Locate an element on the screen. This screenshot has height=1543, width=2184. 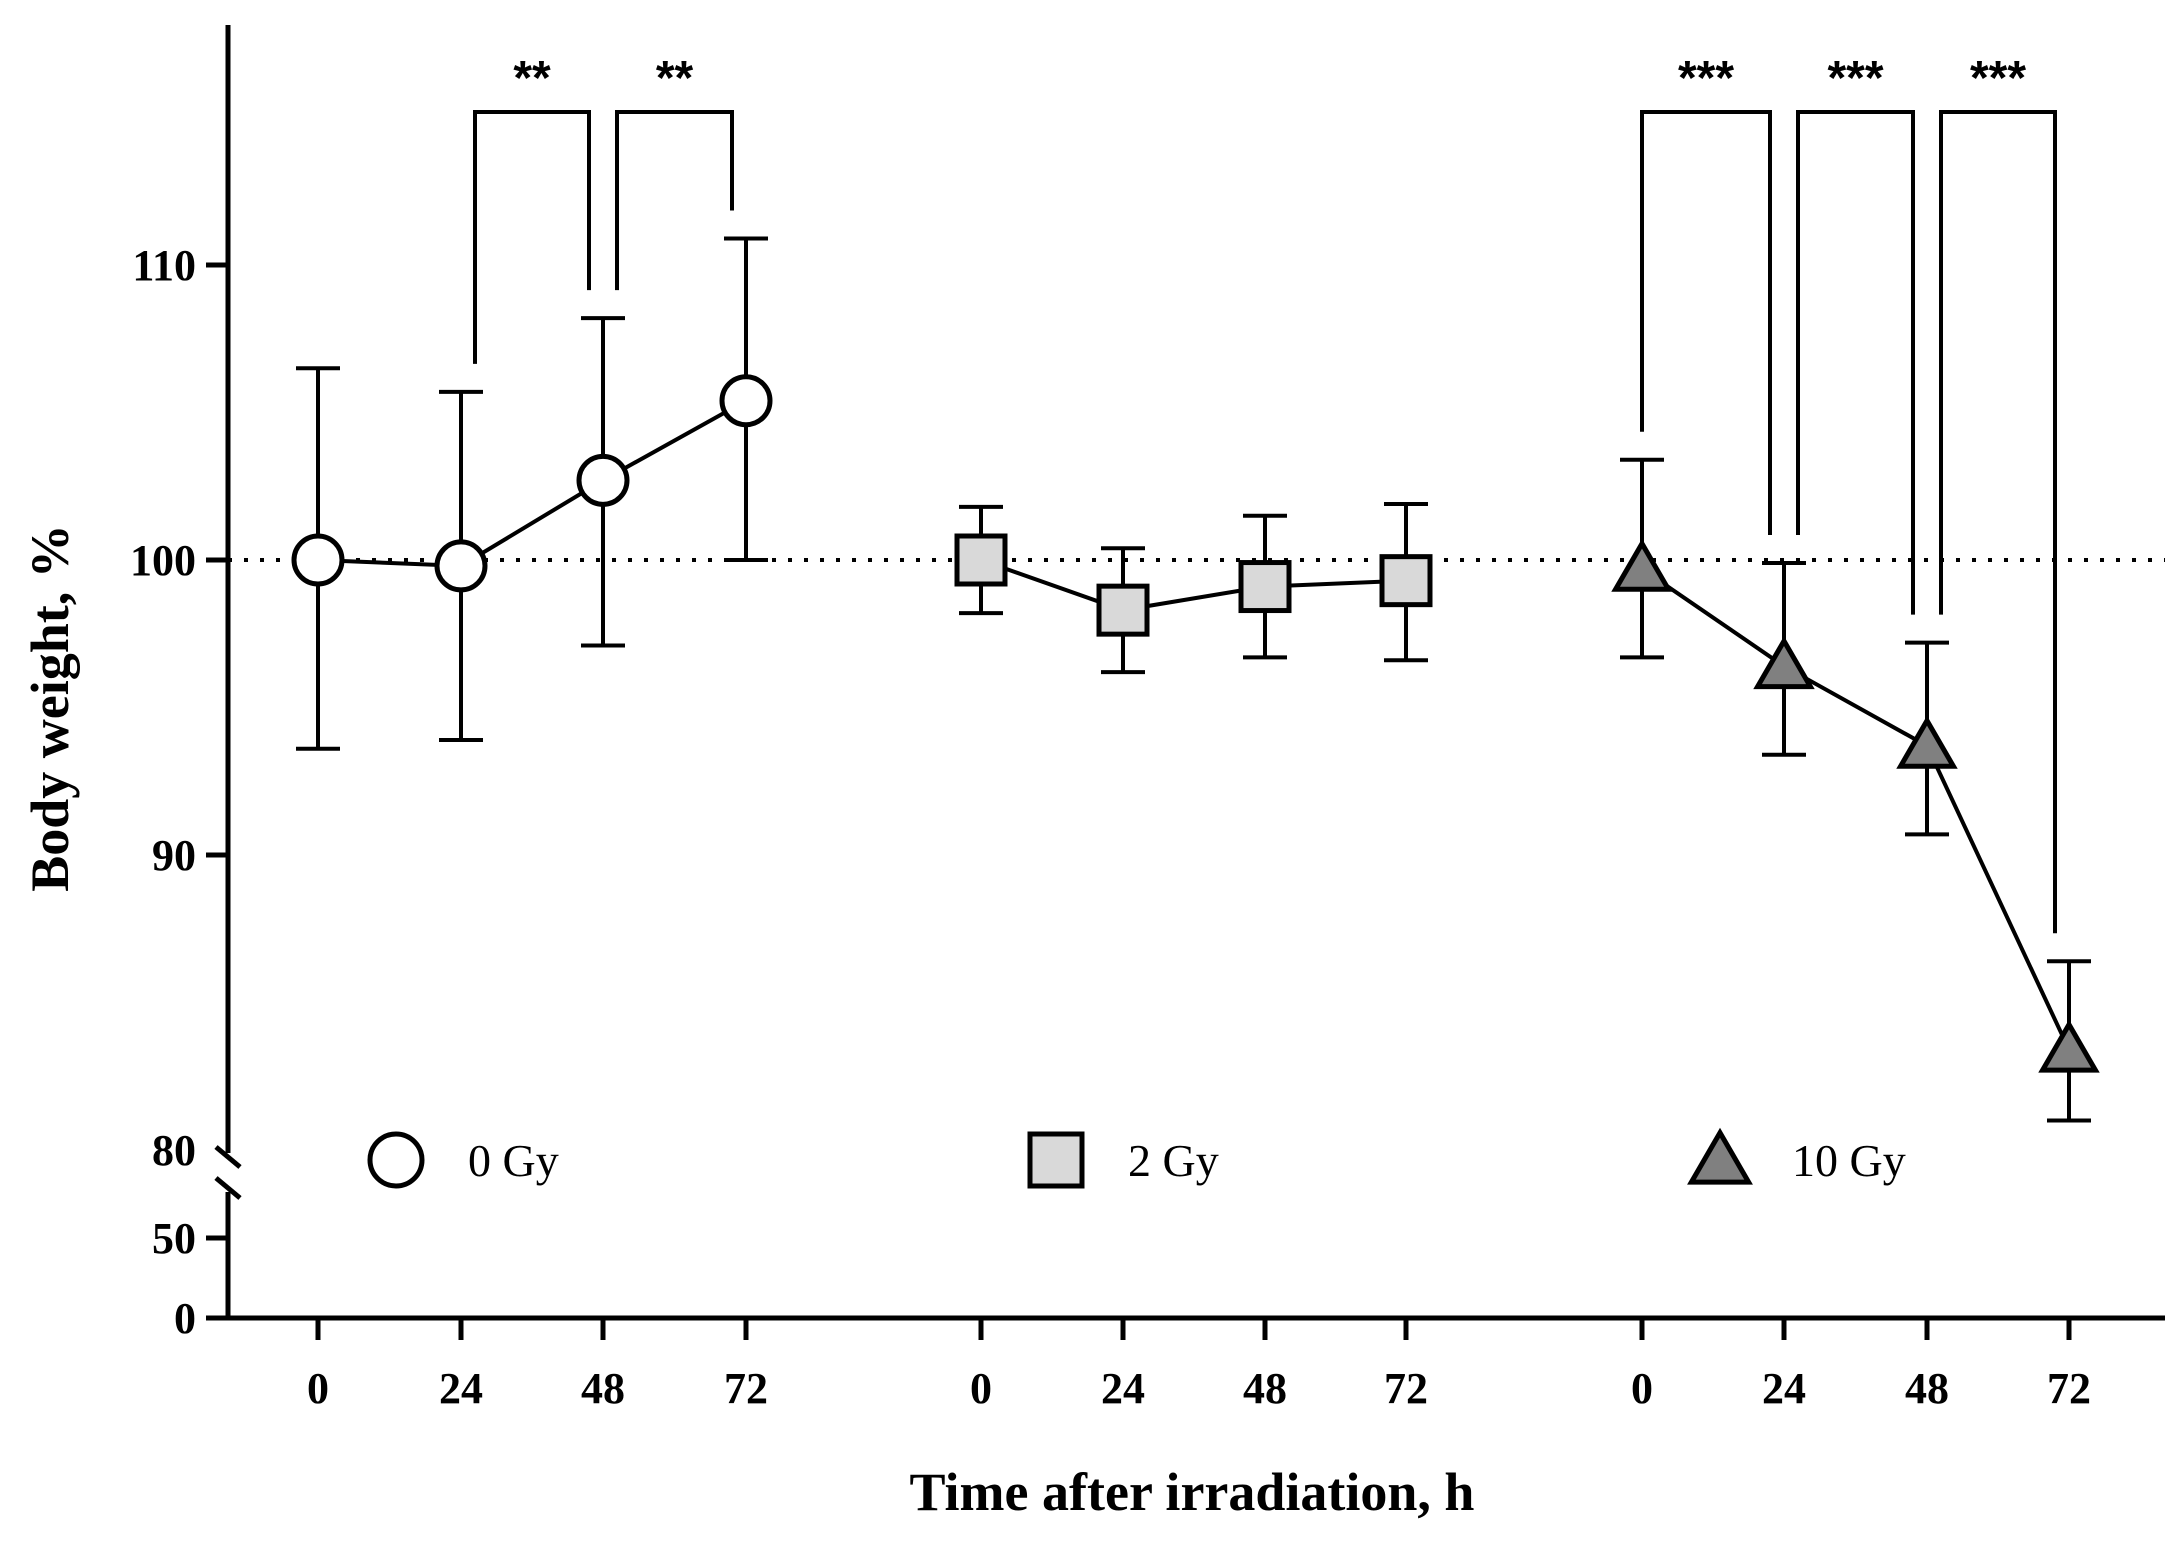
legend-label: 2 Gy is located at coordinates (1173, 1160).